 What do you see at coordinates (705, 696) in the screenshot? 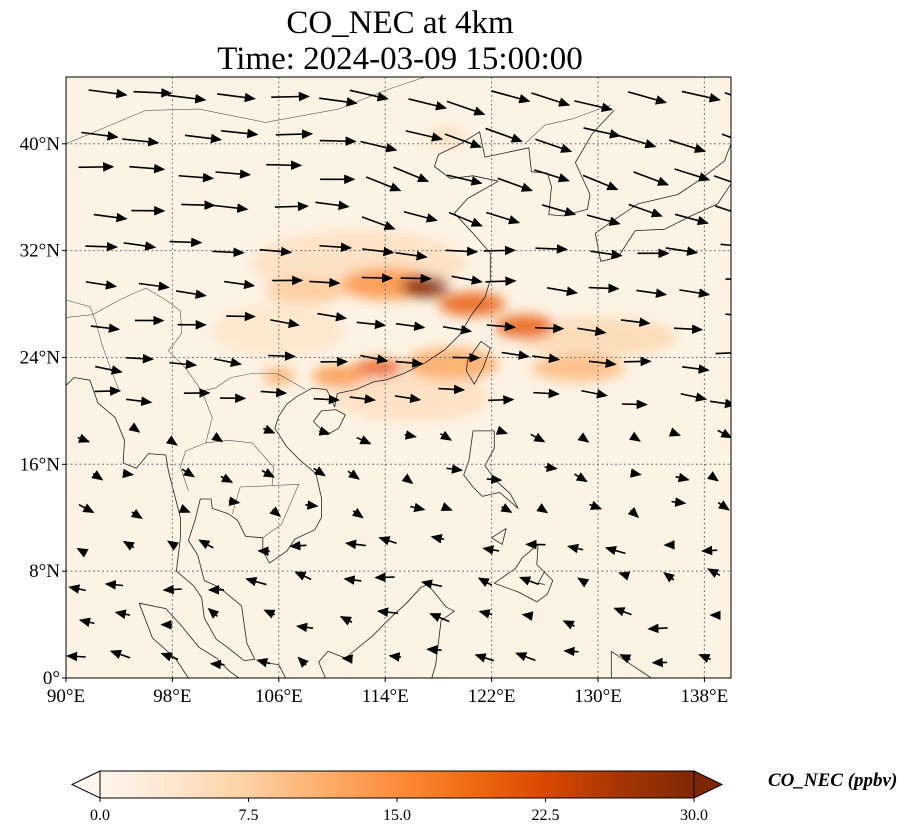
I see `x-tick-label: 138°E` at bounding box center [705, 696].